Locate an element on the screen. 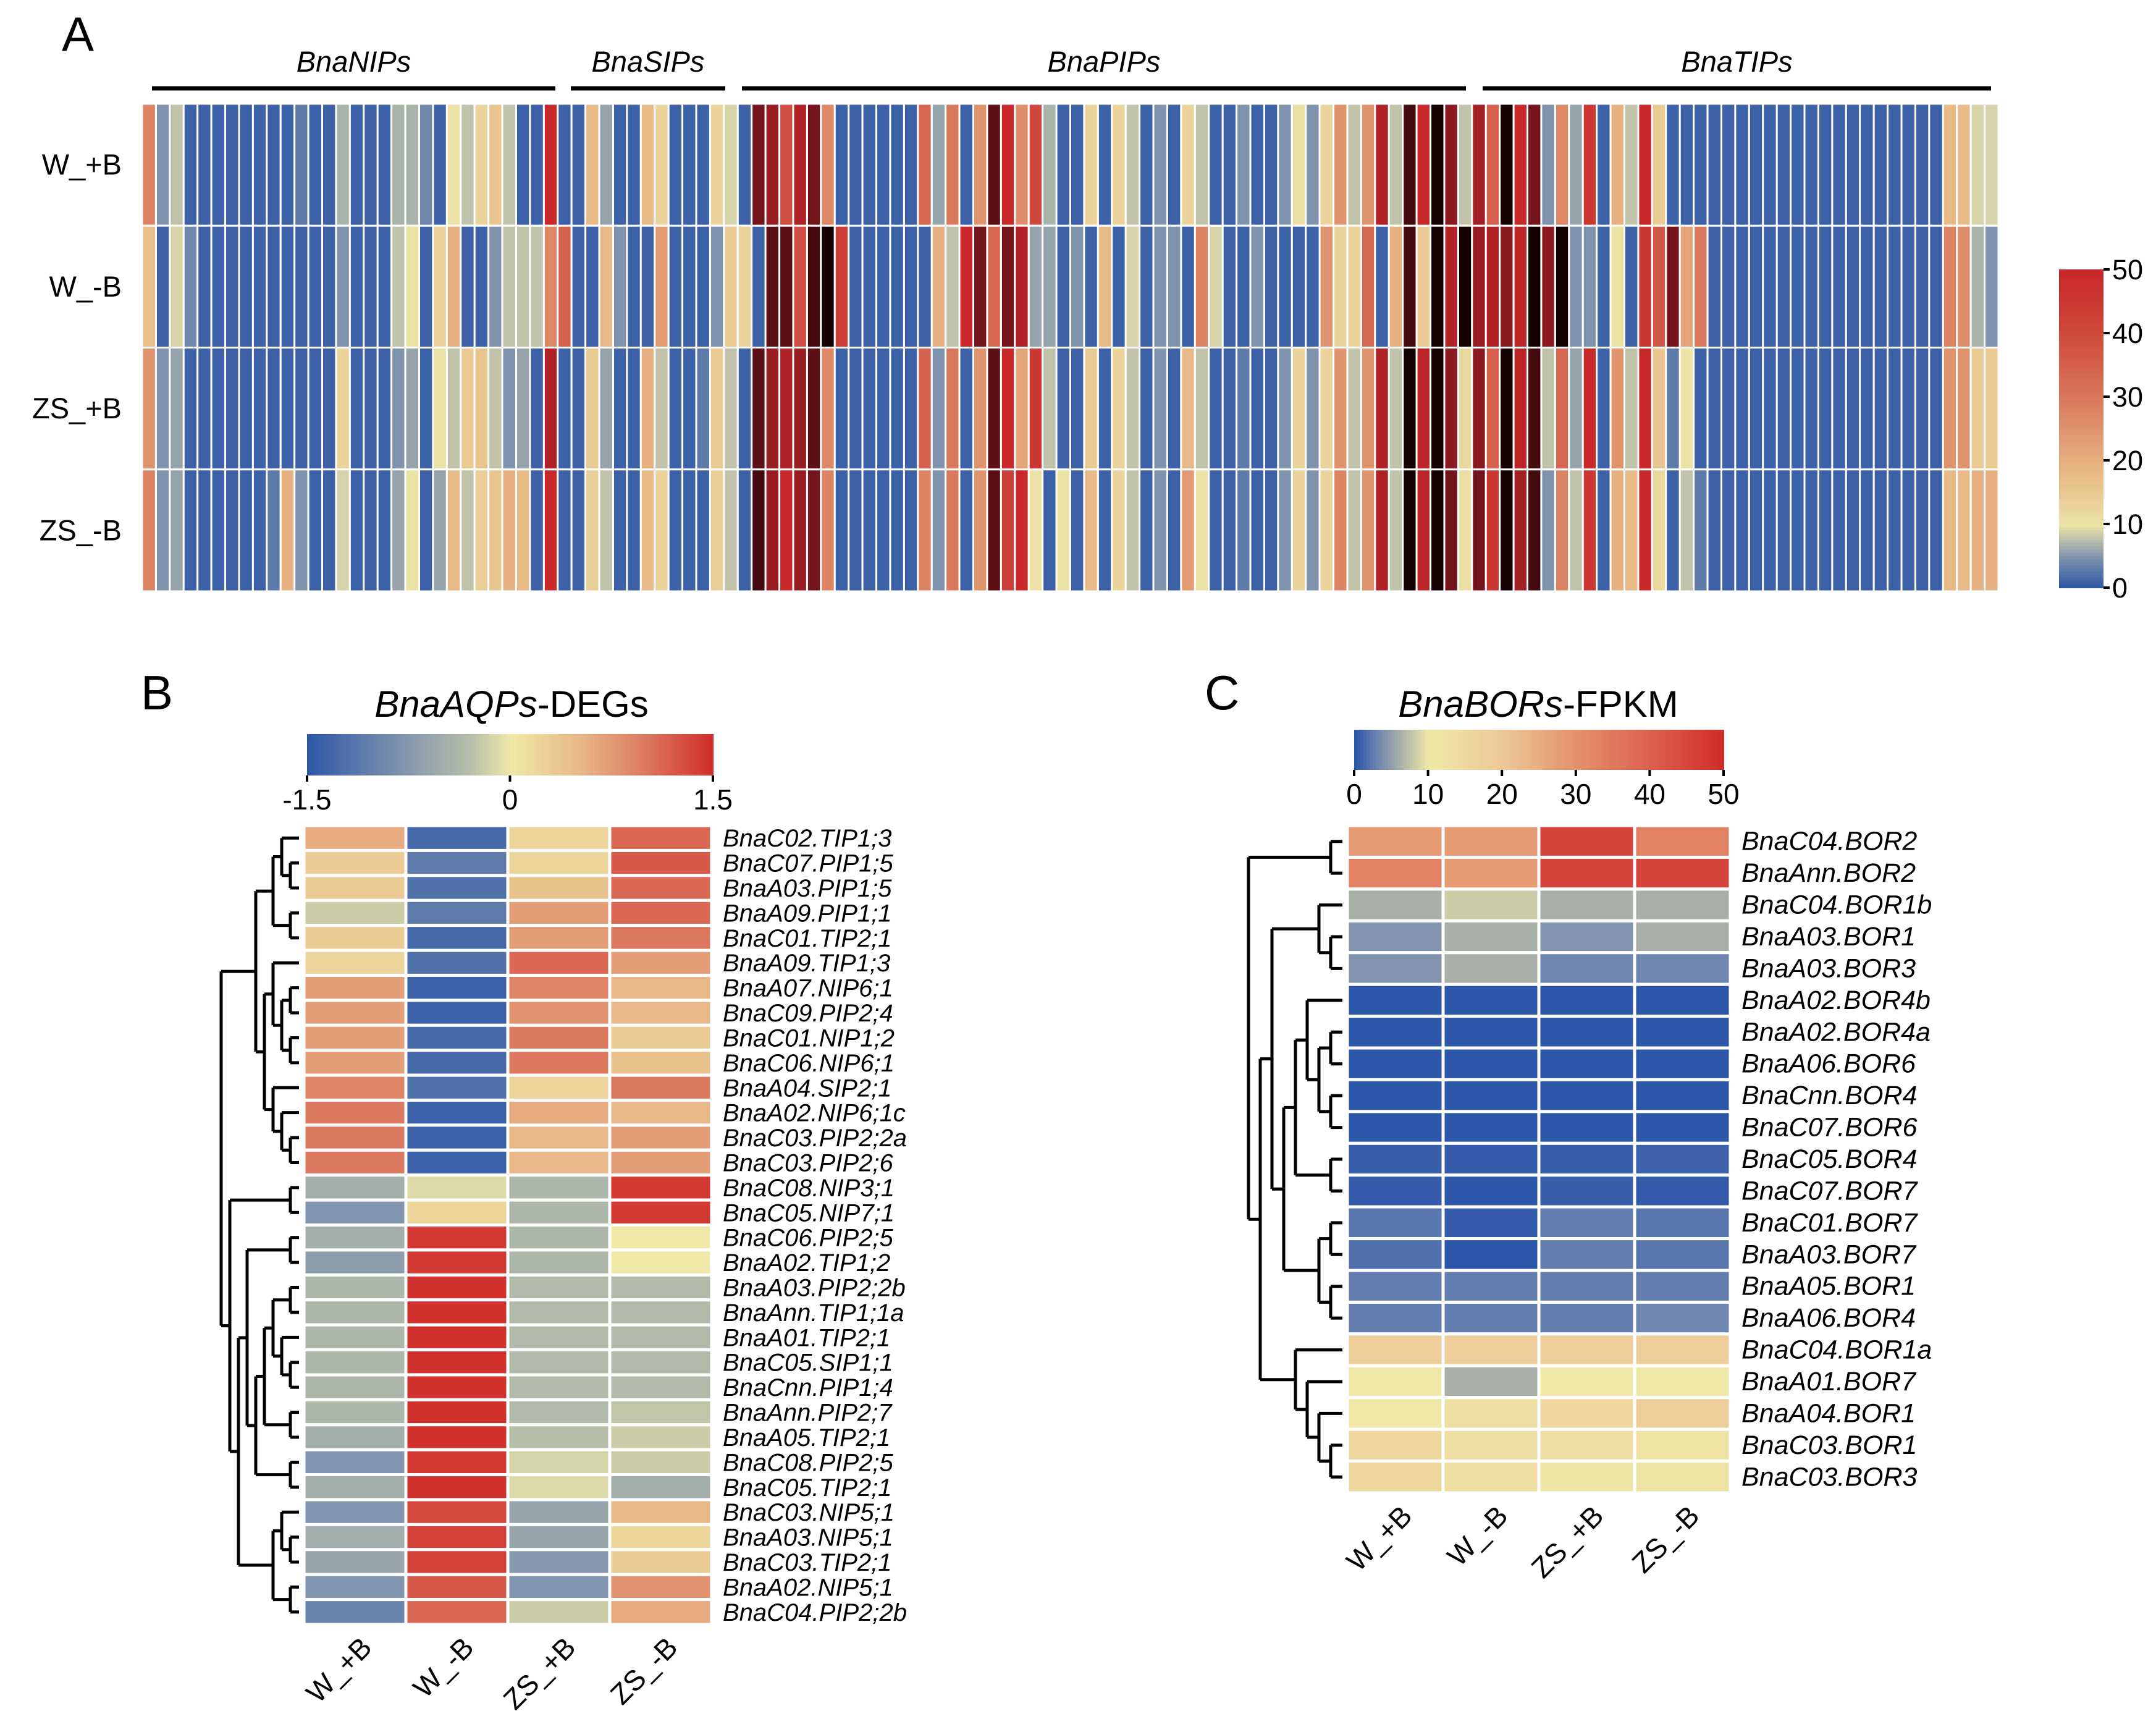 This screenshot has width=2156, height=1711. row-label: BnaA02.NIP6;1c is located at coordinates (815, 1113).